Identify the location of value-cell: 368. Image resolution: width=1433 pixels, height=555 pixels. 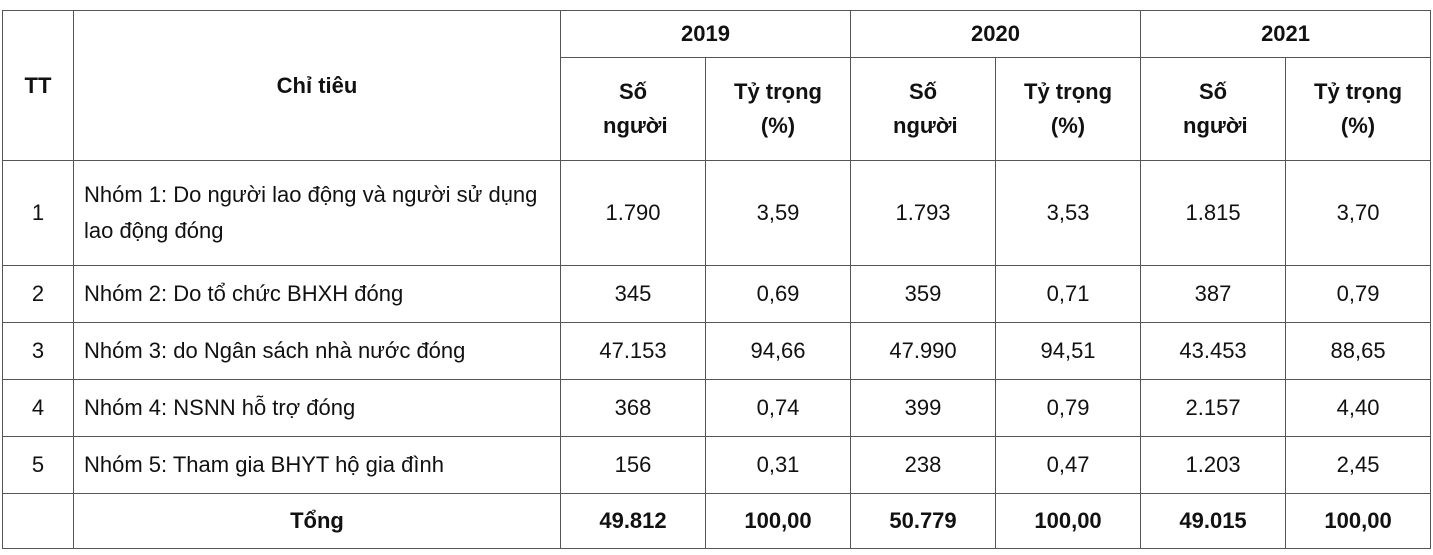
(633, 408).